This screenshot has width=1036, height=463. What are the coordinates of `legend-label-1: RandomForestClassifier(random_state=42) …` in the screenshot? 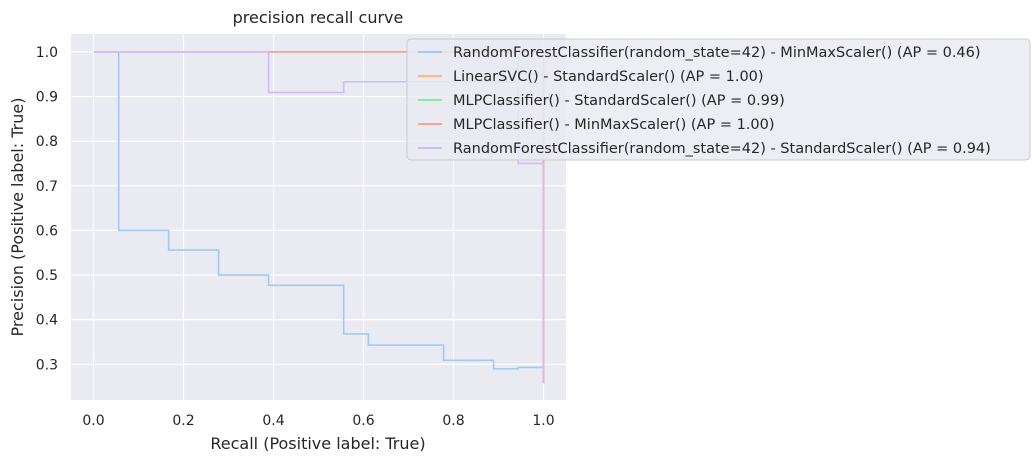 It's located at (717, 53).